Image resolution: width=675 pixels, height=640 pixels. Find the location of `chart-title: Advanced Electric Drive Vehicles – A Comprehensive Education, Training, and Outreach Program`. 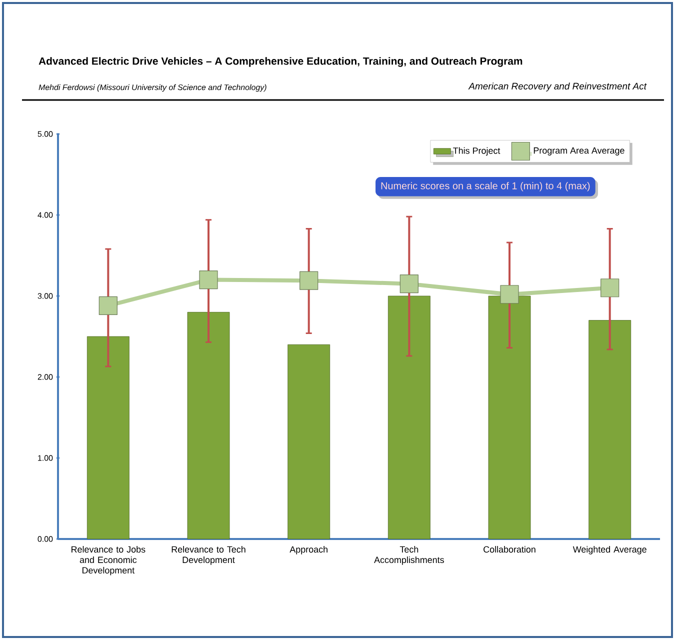

chart-title: Advanced Electric Drive Vehicles – A Comprehensive Education, Training, and Outreach Program is located at coordinates (280, 62).